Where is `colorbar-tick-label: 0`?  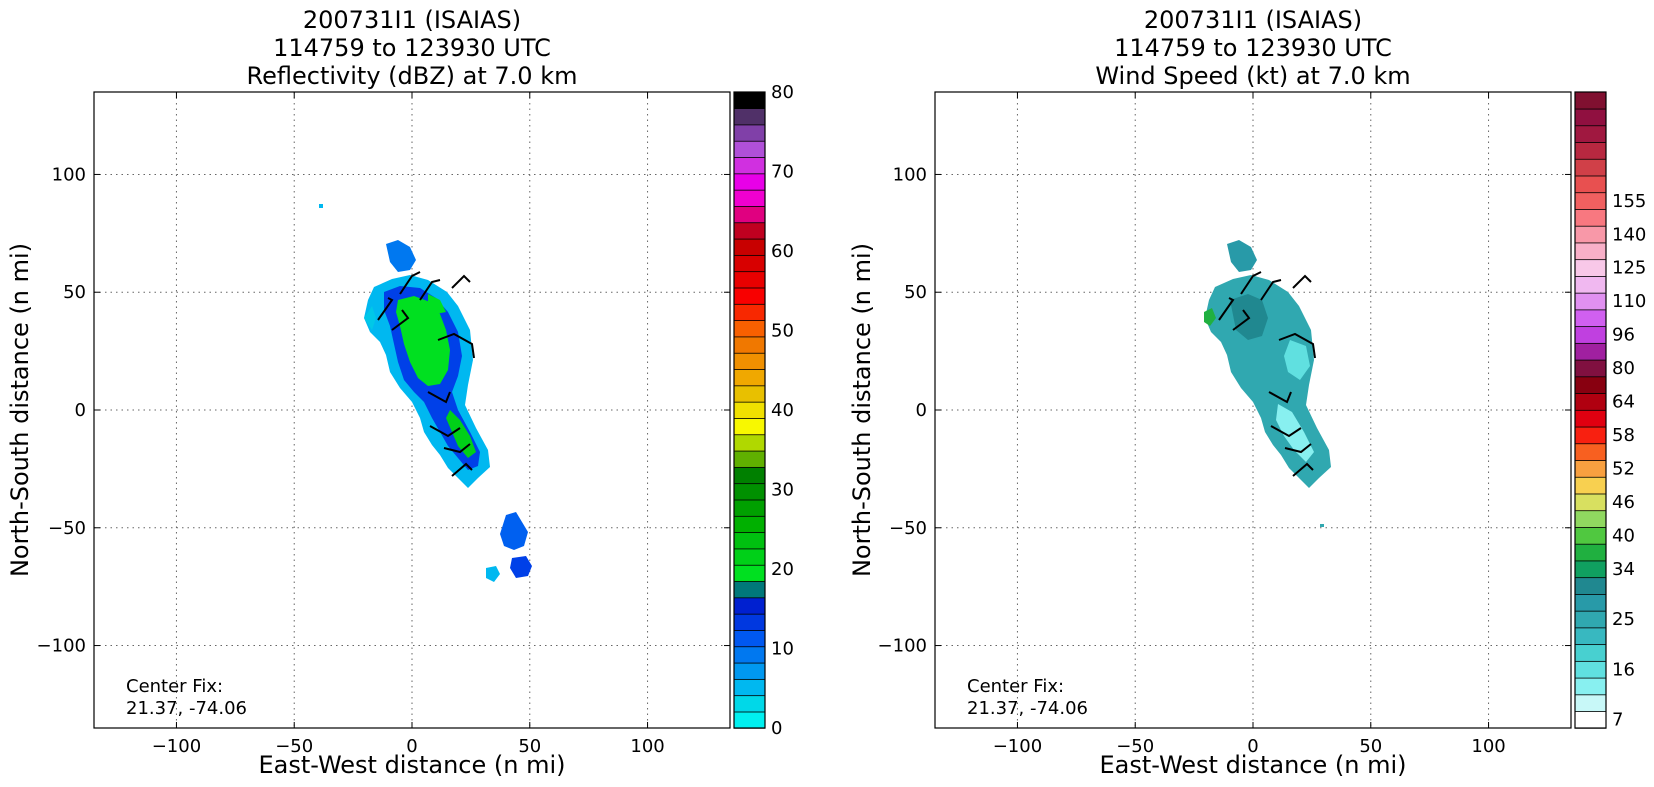
colorbar-tick-label: 0 is located at coordinates (776, 728).